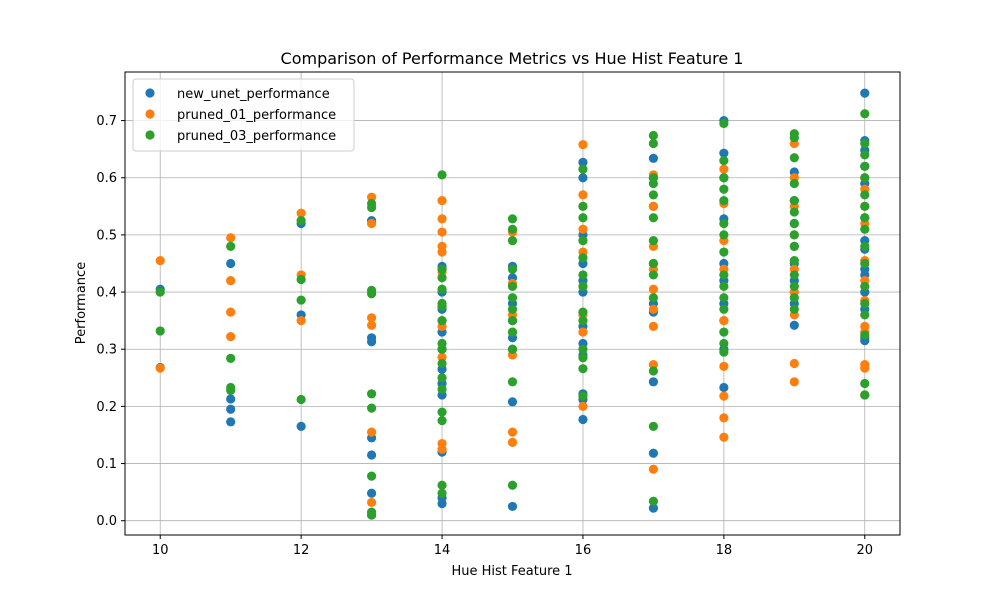  I want to click on x-tick-label: 12, so click(301, 550).